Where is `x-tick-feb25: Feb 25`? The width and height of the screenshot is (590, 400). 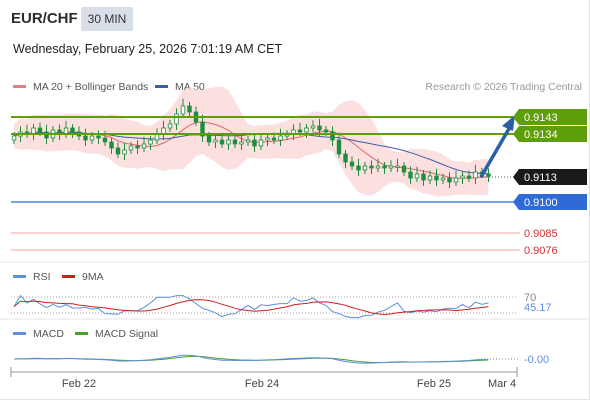
x-tick-feb25: Feb 25 is located at coordinates (434, 384).